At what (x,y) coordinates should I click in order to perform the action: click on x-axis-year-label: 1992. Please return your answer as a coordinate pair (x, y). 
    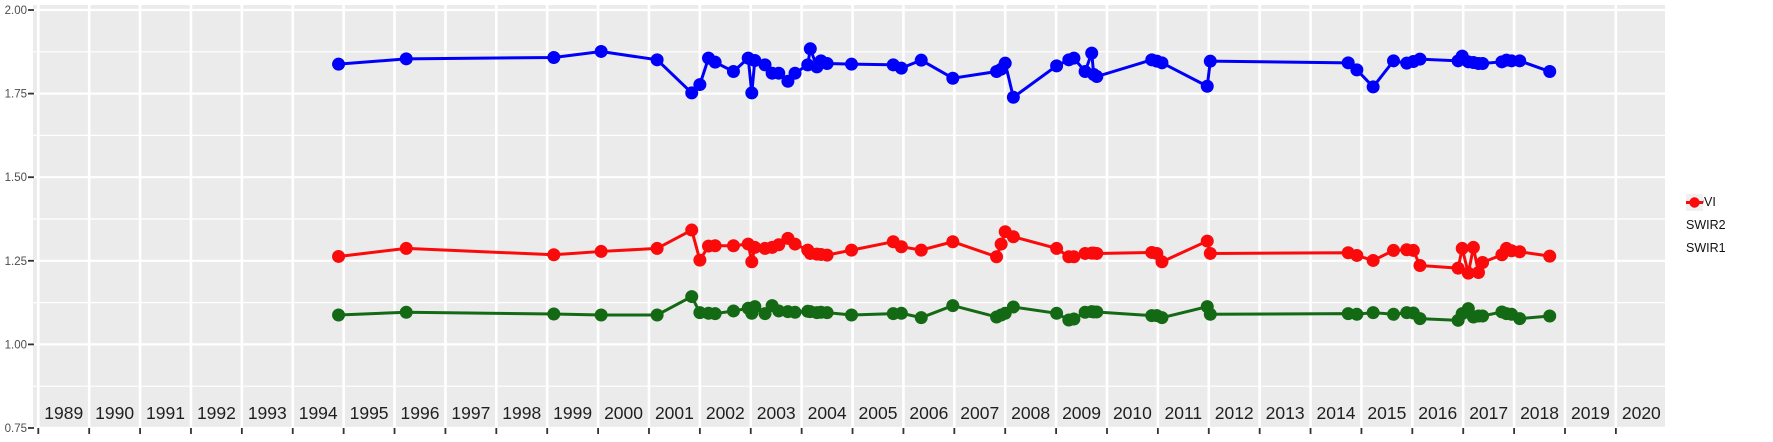
    Looking at the image, I should click on (216, 413).